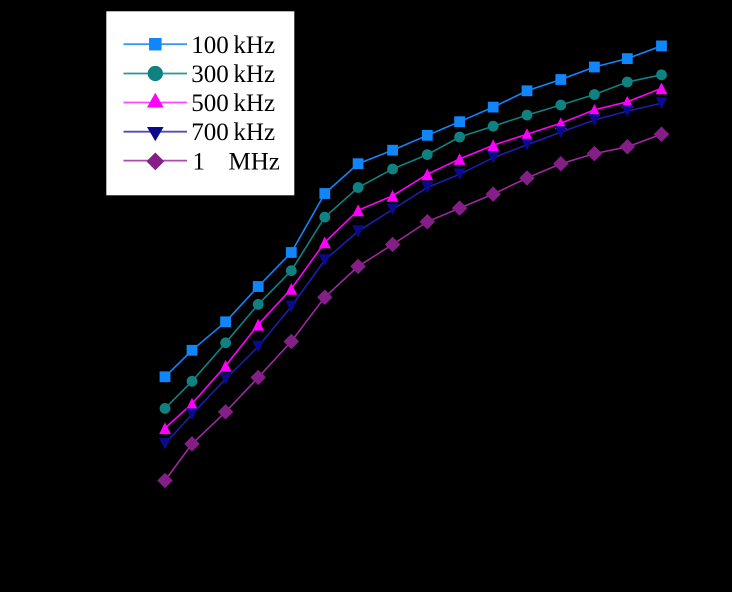  I want to click on svg-text: MHz, so click(254, 161).